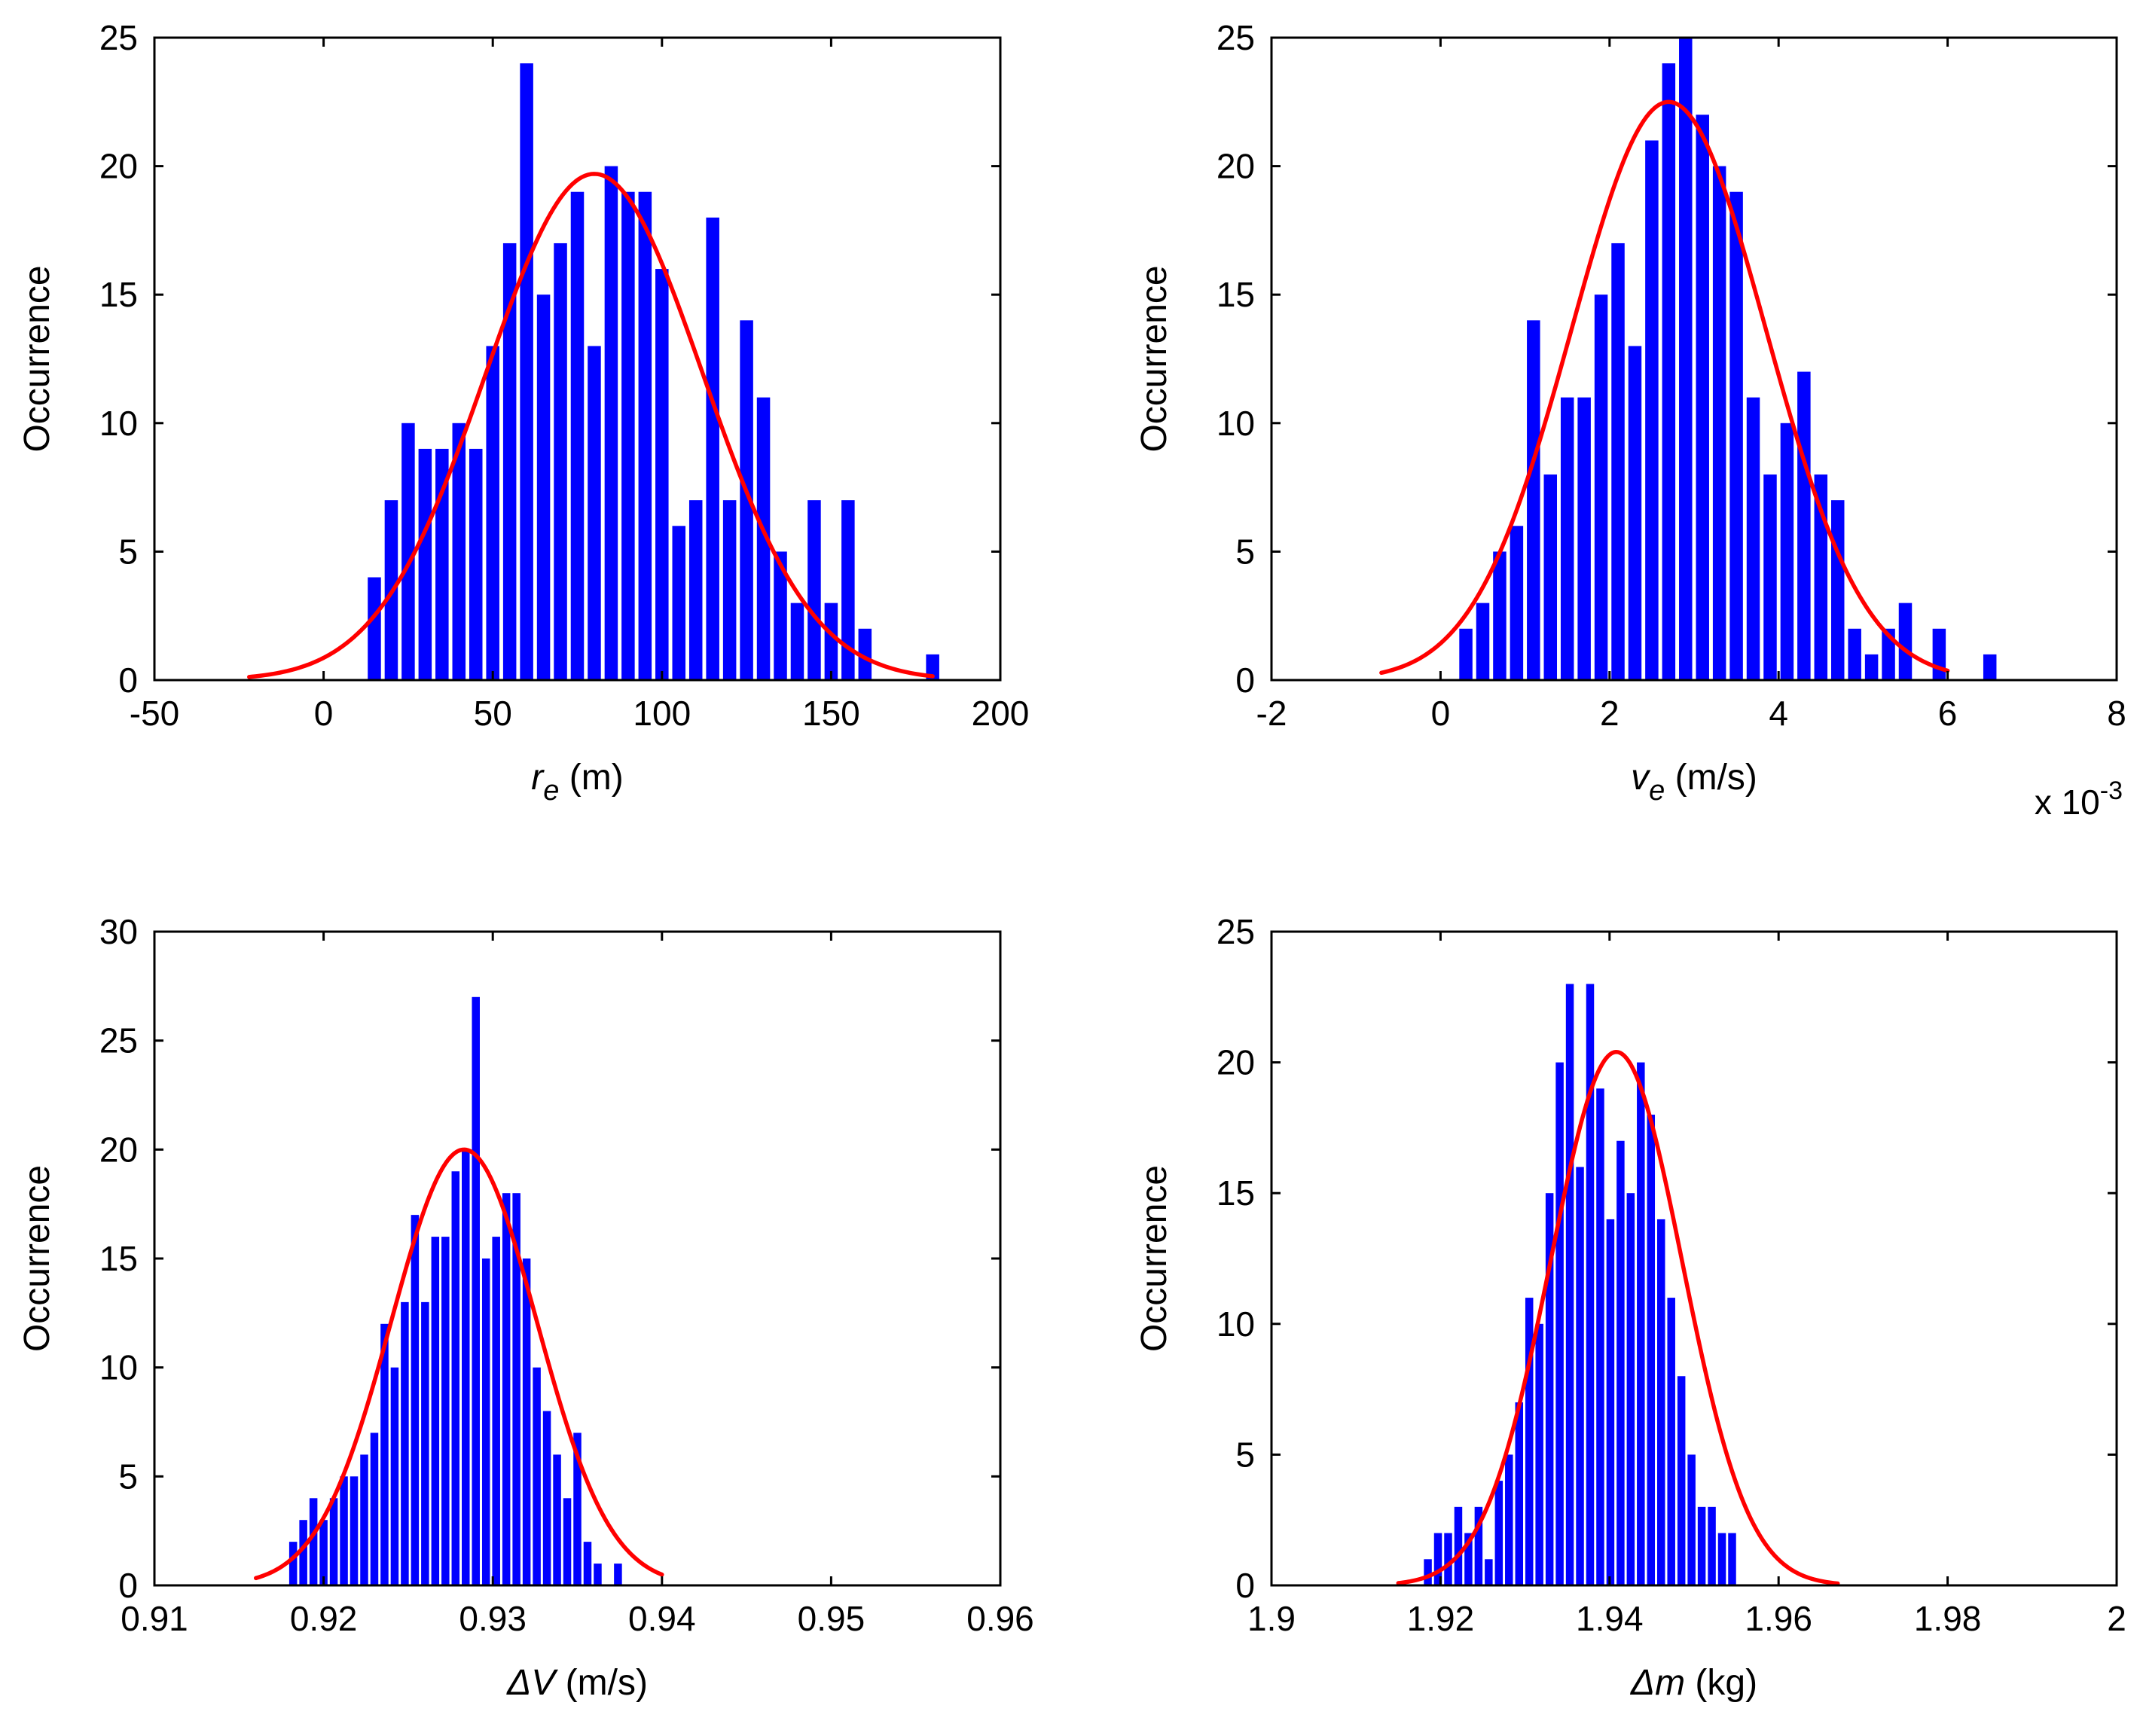  I want to click on x-tick-label: 0.93, so click(493, 1619).